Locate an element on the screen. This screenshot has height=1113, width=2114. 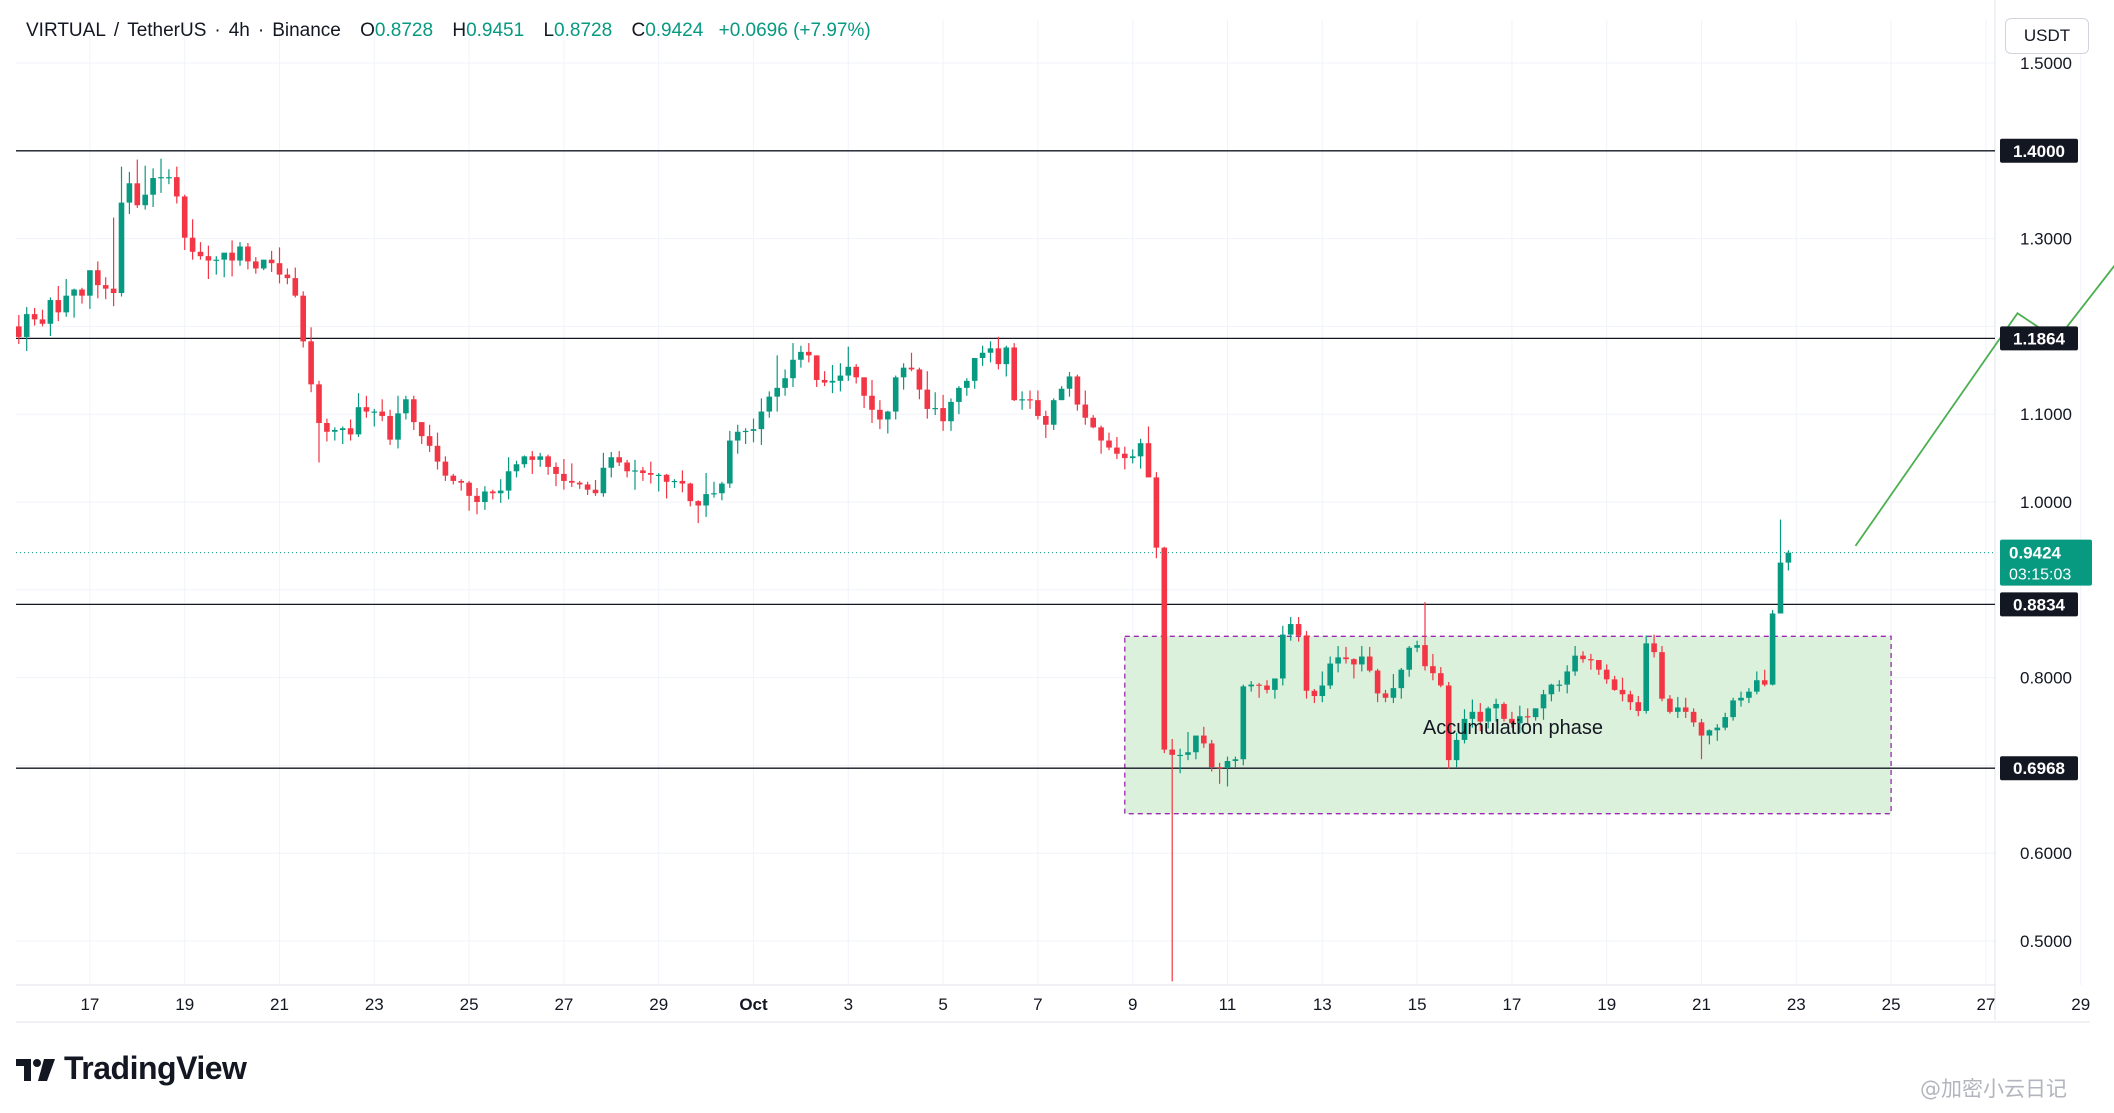
time-tick-label: 29 is located at coordinates (658, 1004).